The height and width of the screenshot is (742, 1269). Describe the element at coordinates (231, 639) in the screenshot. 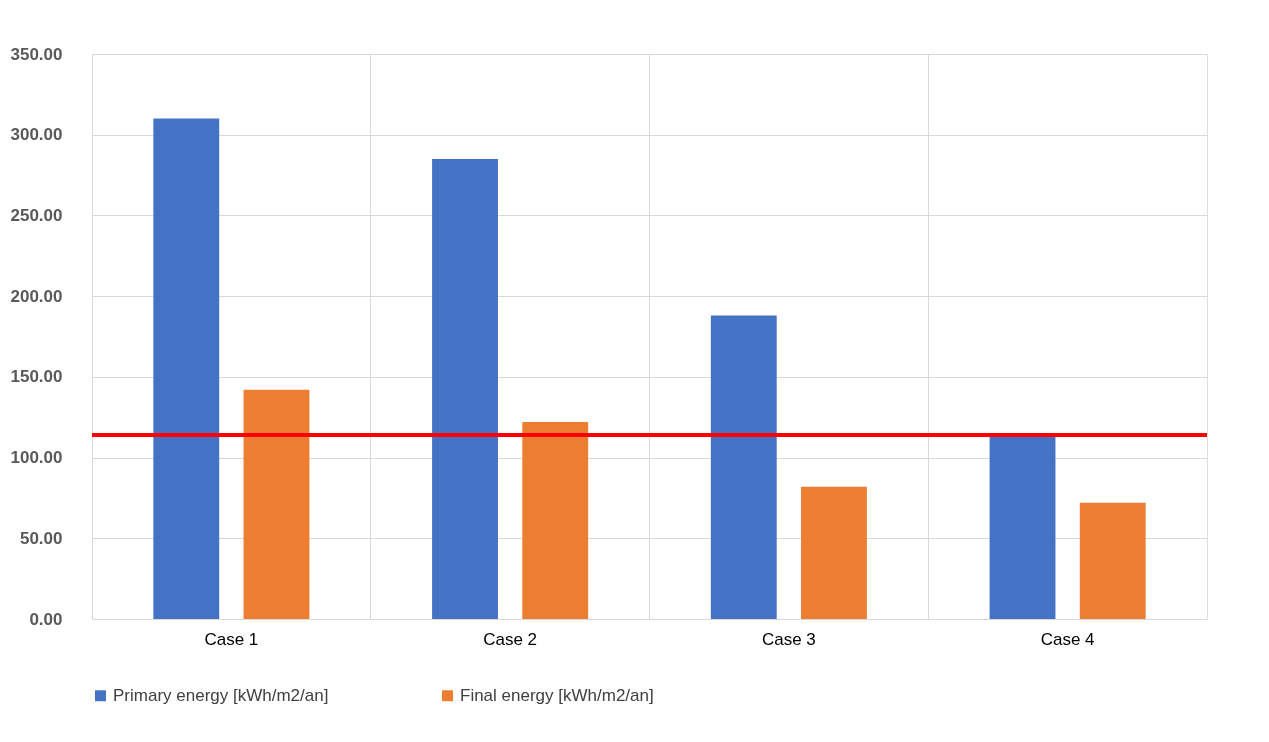

I see `x-tick-label: Case 1` at that location.